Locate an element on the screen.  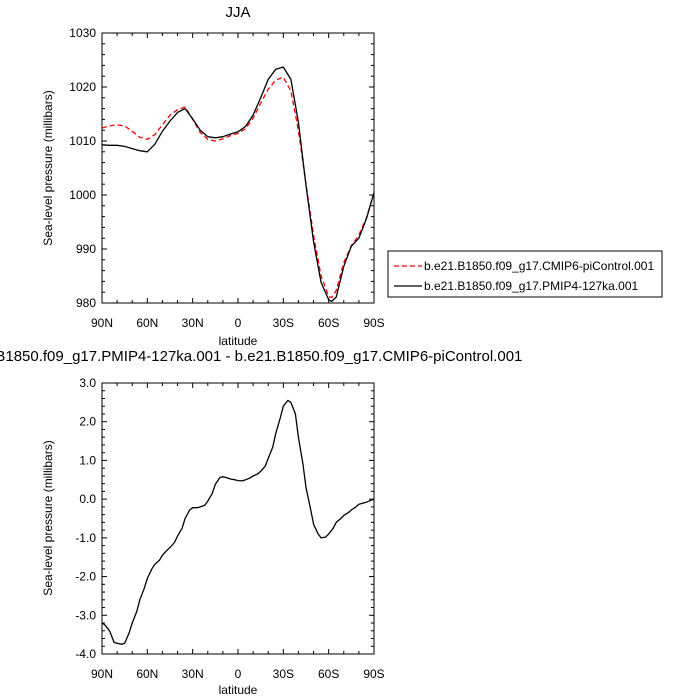
top-x-tick-label: 0 is located at coordinates (238, 323).